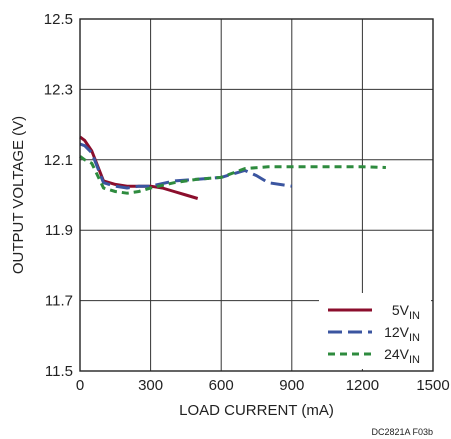  I want to click on y-tick-label: 11.9, so click(59, 230).